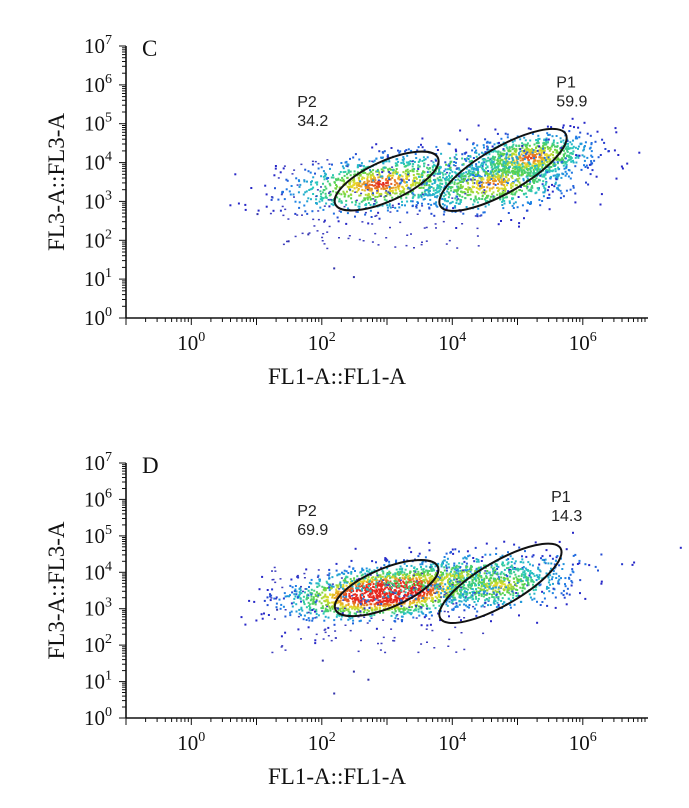  Describe the element at coordinates (98, 84) in the screenshot. I see `y-tick-label: 106` at that location.